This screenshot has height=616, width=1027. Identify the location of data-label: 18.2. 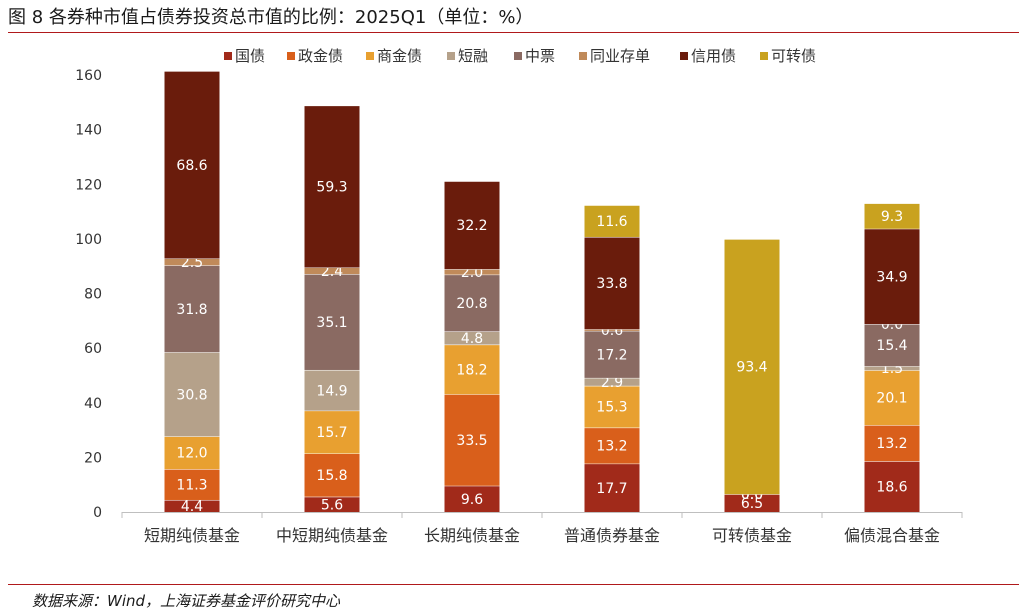
(471, 370).